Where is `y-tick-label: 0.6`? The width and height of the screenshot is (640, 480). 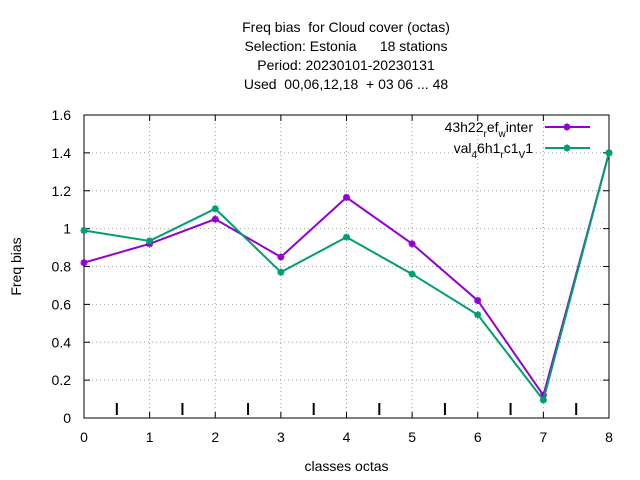 y-tick-label: 0.6 is located at coordinates (62, 304).